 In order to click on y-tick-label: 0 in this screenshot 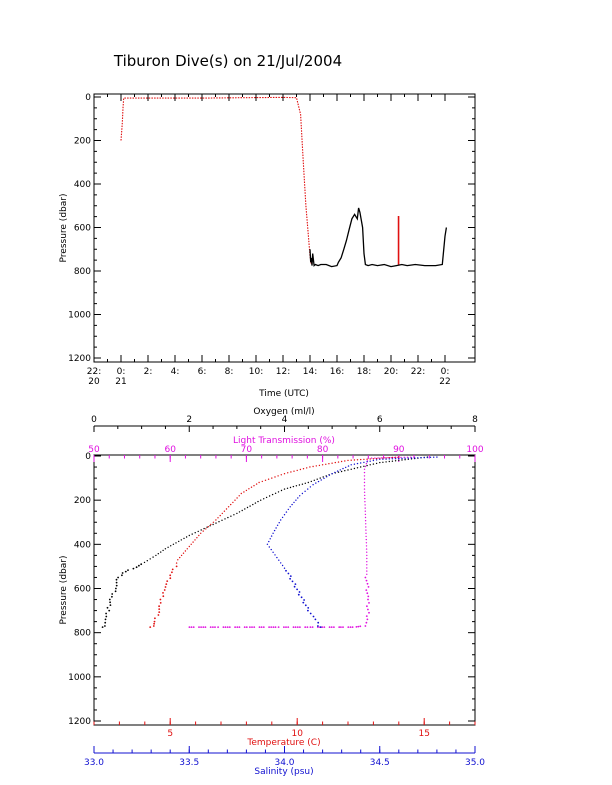, I will do `click(88, 457)`.